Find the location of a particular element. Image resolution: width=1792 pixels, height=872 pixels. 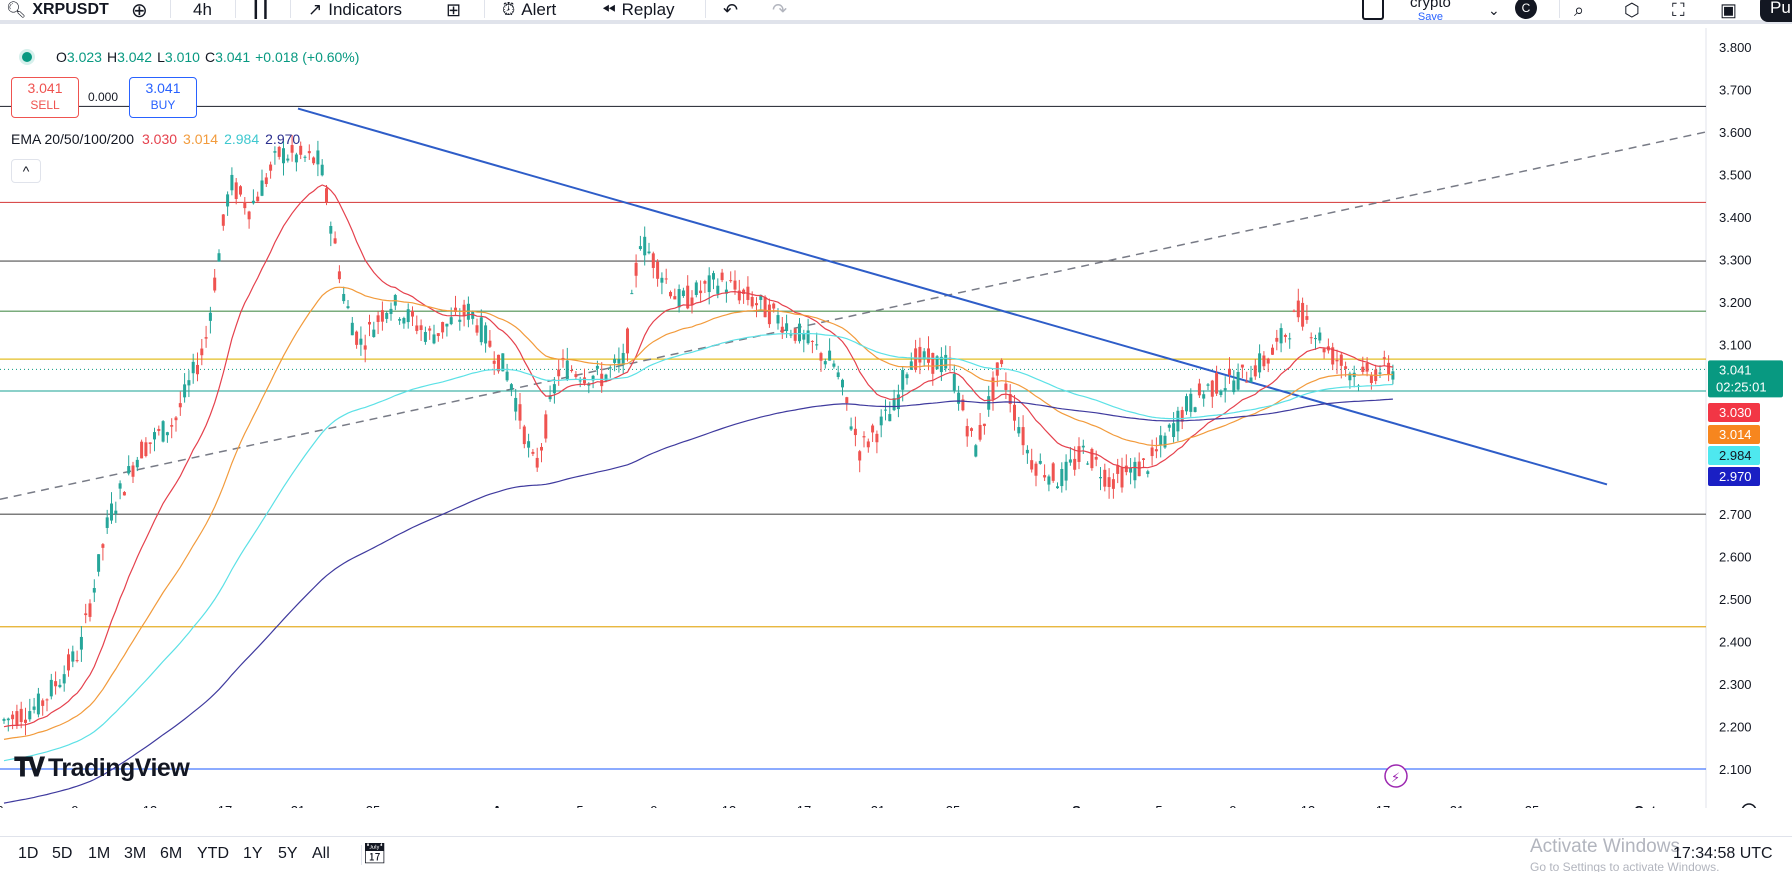

camera-icon: ▣ is located at coordinates (1729, 10).